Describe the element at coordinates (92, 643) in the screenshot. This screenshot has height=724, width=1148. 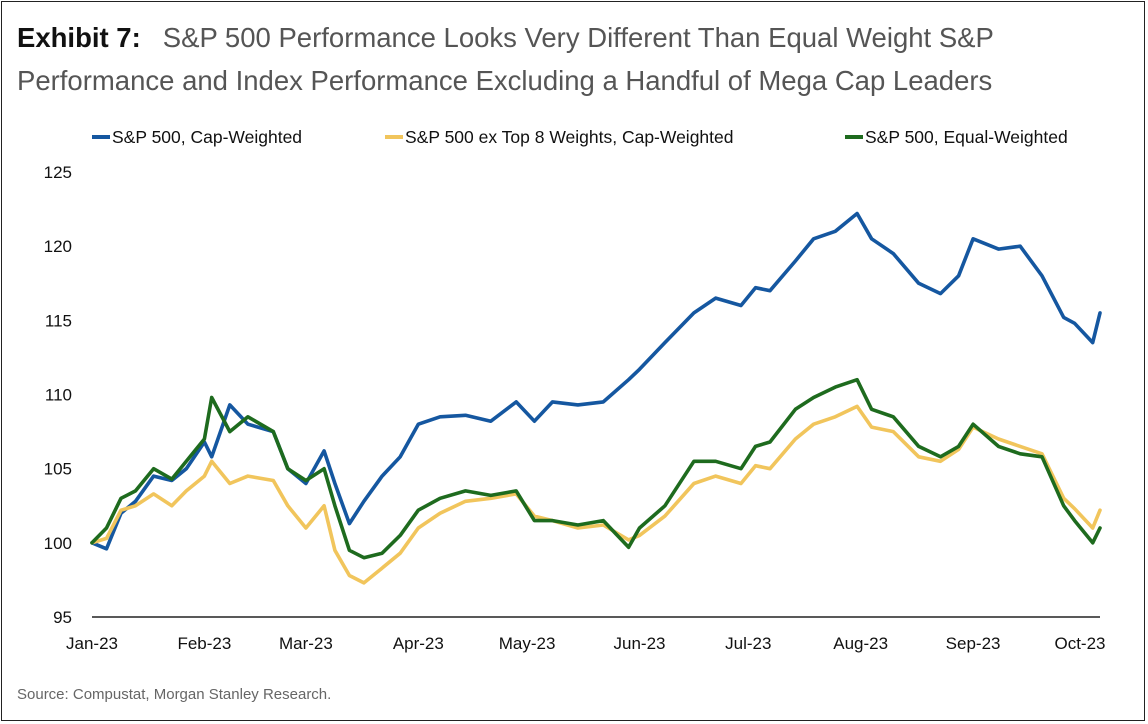
I see `x-tick-label: Jan-23` at that location.